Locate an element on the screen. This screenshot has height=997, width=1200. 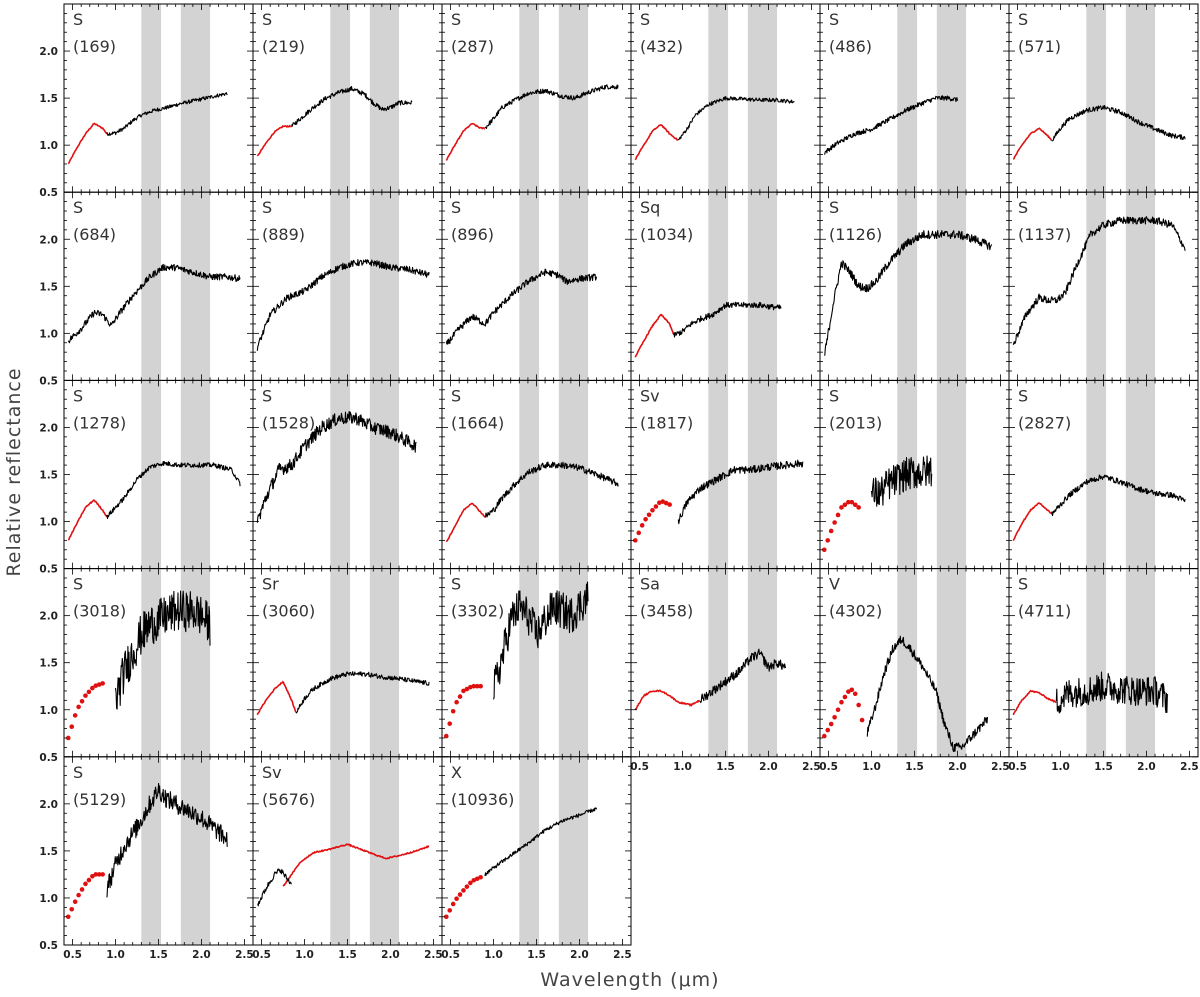
spectrum-panel: 0.5 1.0 1.5 2.0 S (3018) is located at coordinates (146, 666).